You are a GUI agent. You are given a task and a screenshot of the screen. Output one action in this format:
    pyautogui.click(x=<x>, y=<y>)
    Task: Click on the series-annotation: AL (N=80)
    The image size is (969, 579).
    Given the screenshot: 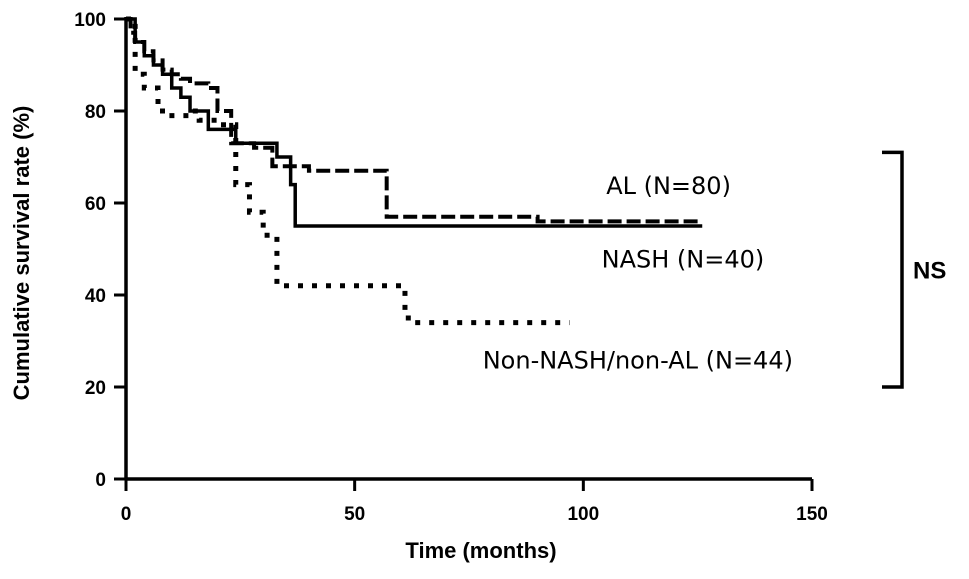 What is the action you would take?
    pyautogui.click(x=668, y=186)
    